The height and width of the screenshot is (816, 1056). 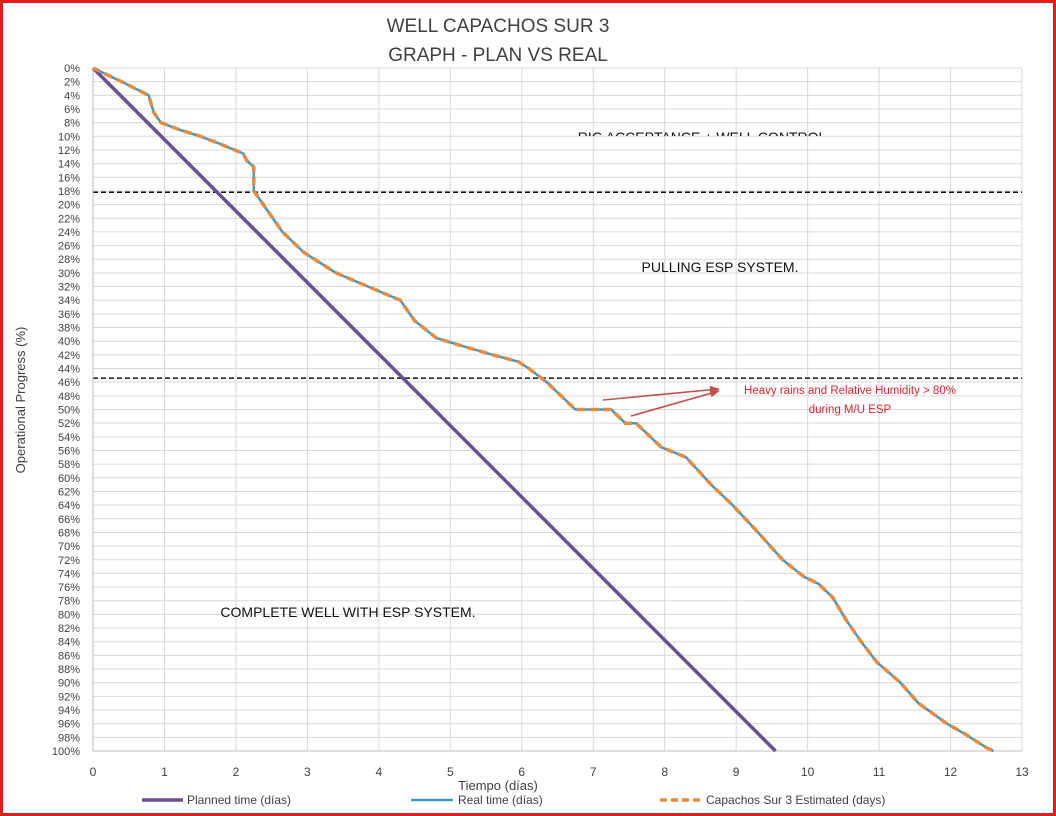 I want to click on y-tick-label: 44%, so click(x=69, y=370).